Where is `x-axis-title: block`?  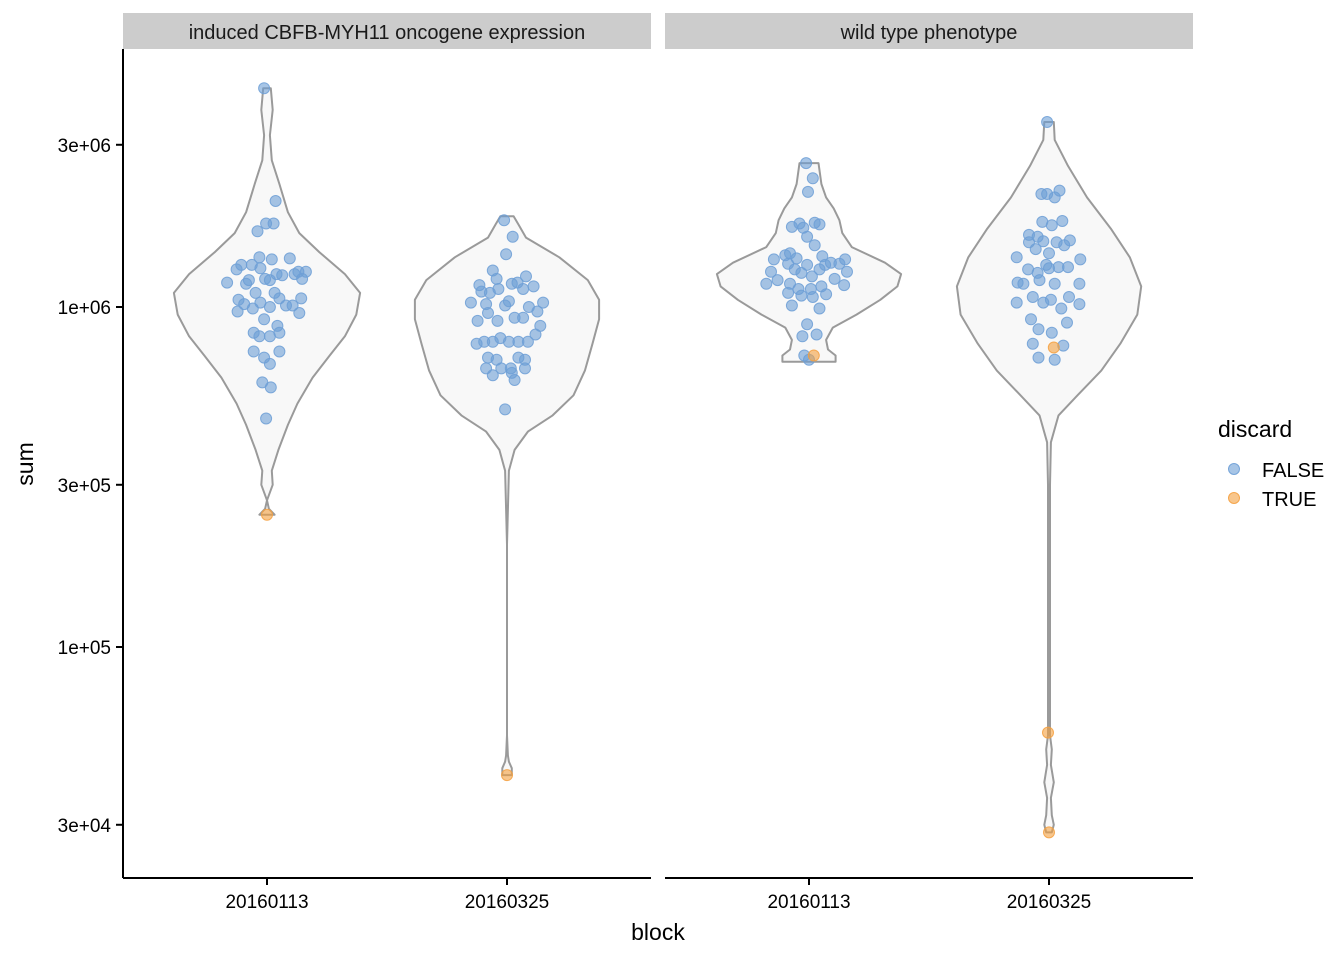
x-axis-title: block is located at coordinates (658, 932).